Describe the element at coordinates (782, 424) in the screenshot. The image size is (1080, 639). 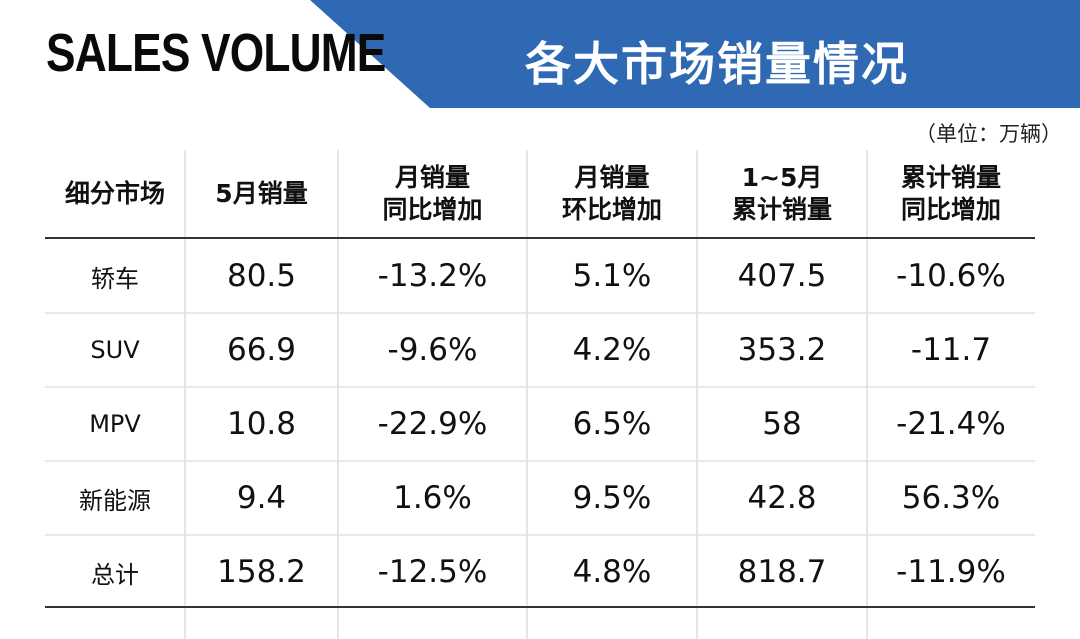
I see `cell-value: 58` at that location.